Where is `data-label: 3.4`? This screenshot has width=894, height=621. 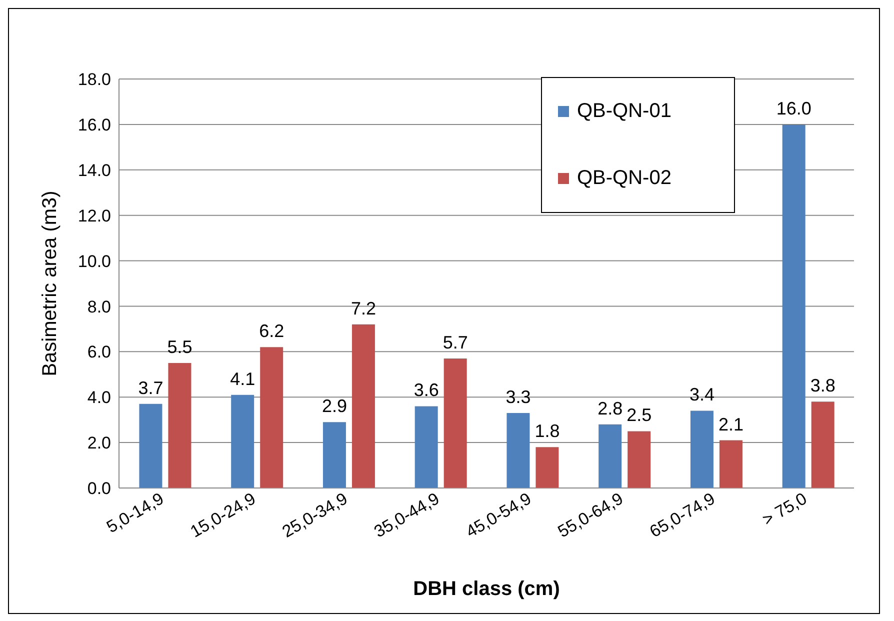 data-label: 3.4 is located at coordinates (701, 394).